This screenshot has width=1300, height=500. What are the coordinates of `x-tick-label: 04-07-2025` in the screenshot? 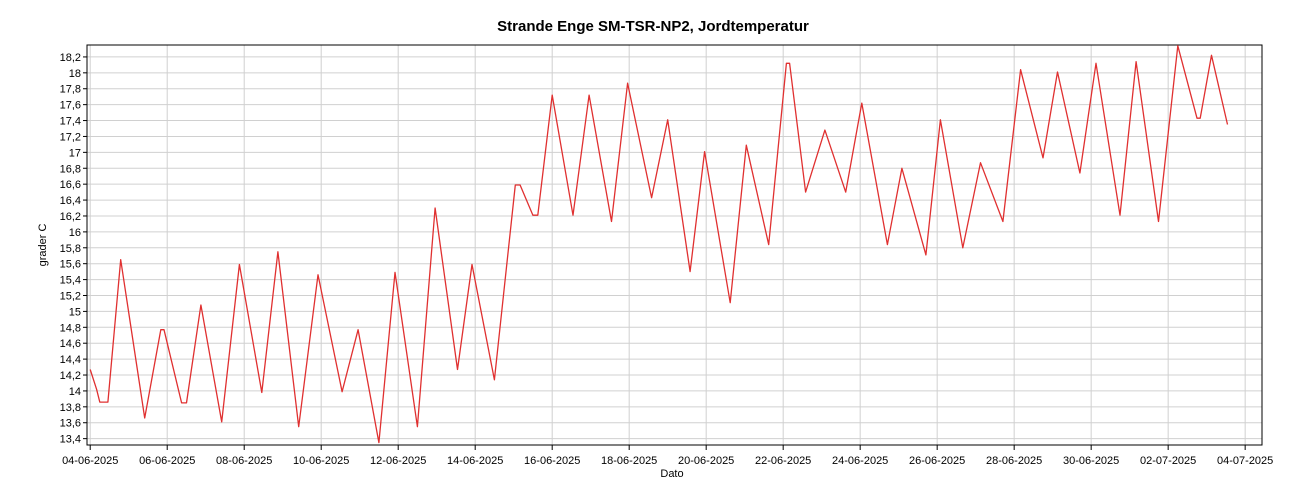 It's located at (1245, 461).